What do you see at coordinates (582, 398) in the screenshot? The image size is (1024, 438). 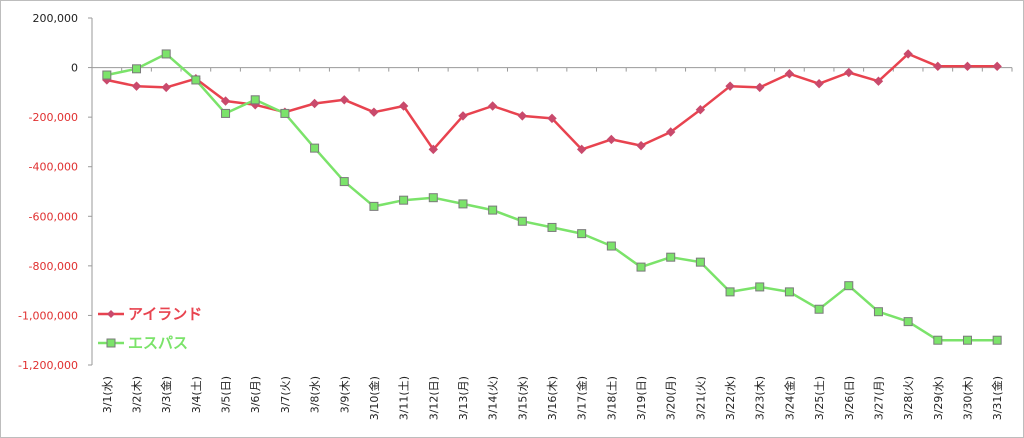 I see `x-tick-label: 3/17(金)` at bounding box center [582, 398].